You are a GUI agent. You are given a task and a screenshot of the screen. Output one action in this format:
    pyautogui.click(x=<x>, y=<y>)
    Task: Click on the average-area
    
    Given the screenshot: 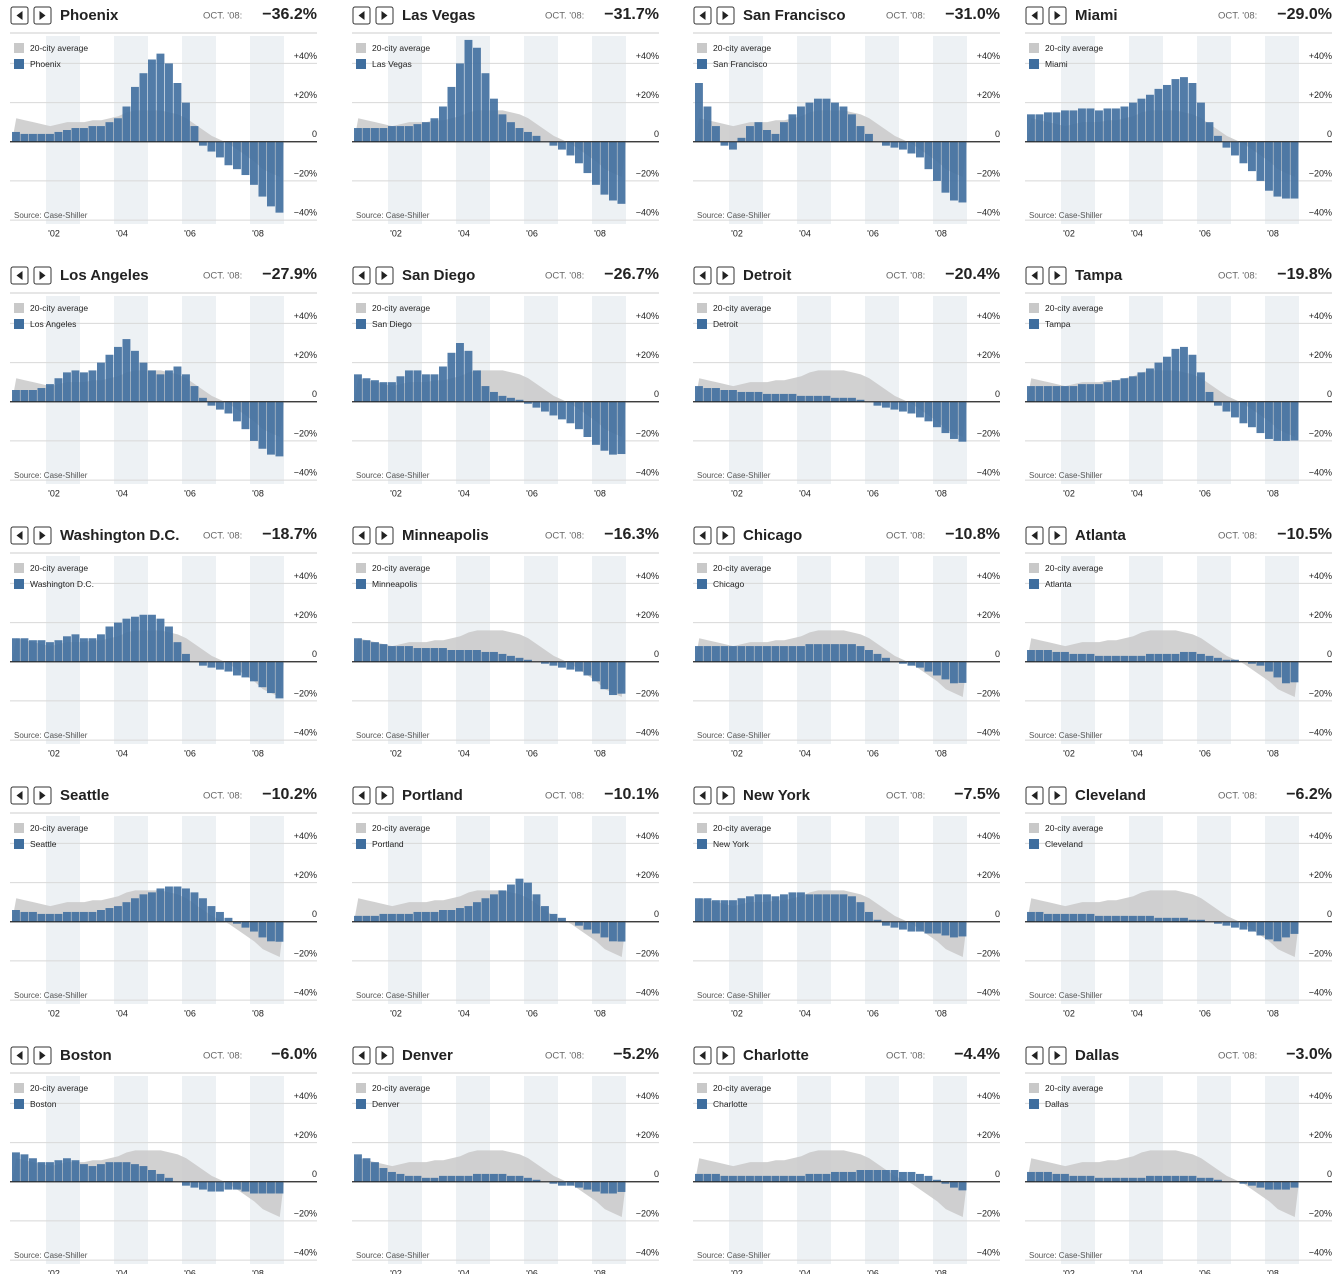 What is the action you would take?
    pyautogui.click(x=490, y=663)
    